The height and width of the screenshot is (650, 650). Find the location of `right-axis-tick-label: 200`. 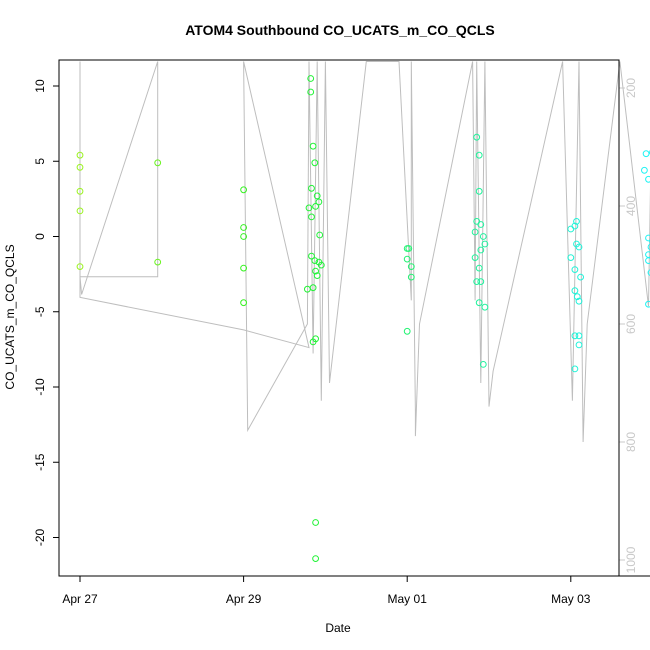

right-axis-tick-label: 200 is located at coordinates (631, 88).